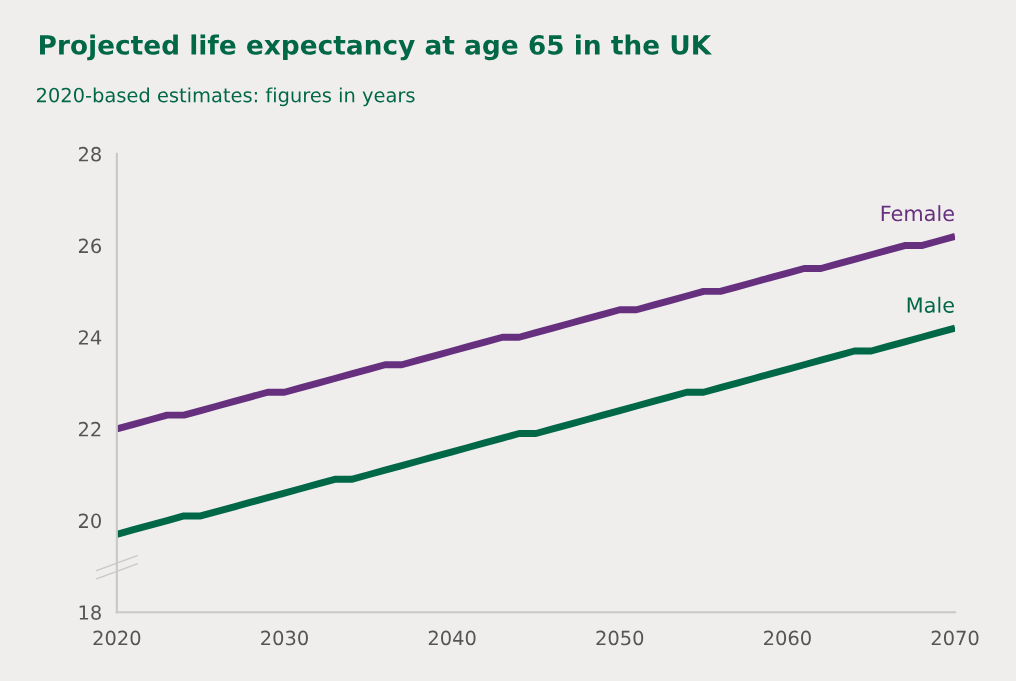 The image size is (1016, 681). I want to click on y-tick-label: 26, so click(90, 246).